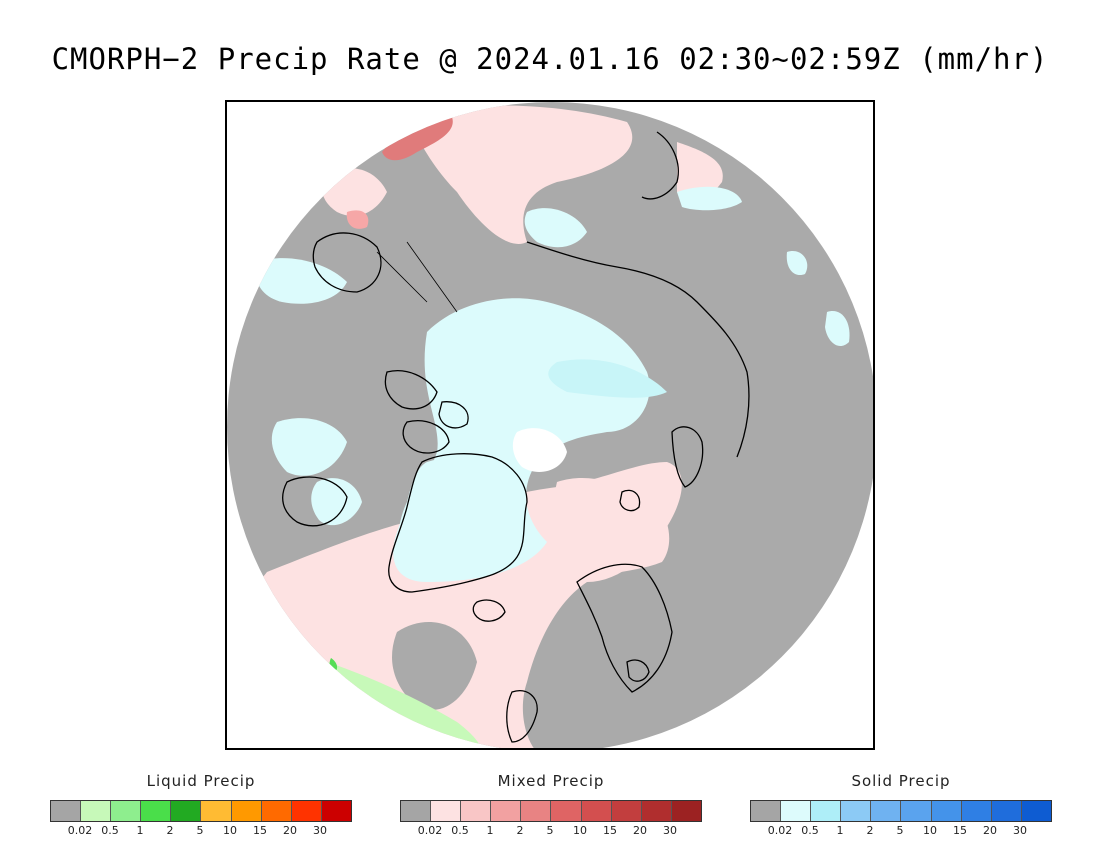 The height and width of the screenshot is (850, 1100). What do you see at coordinates (434, 666) in the screenshot?
I see `no-precip-atlantic-blob` at bounding box center [434, 666].